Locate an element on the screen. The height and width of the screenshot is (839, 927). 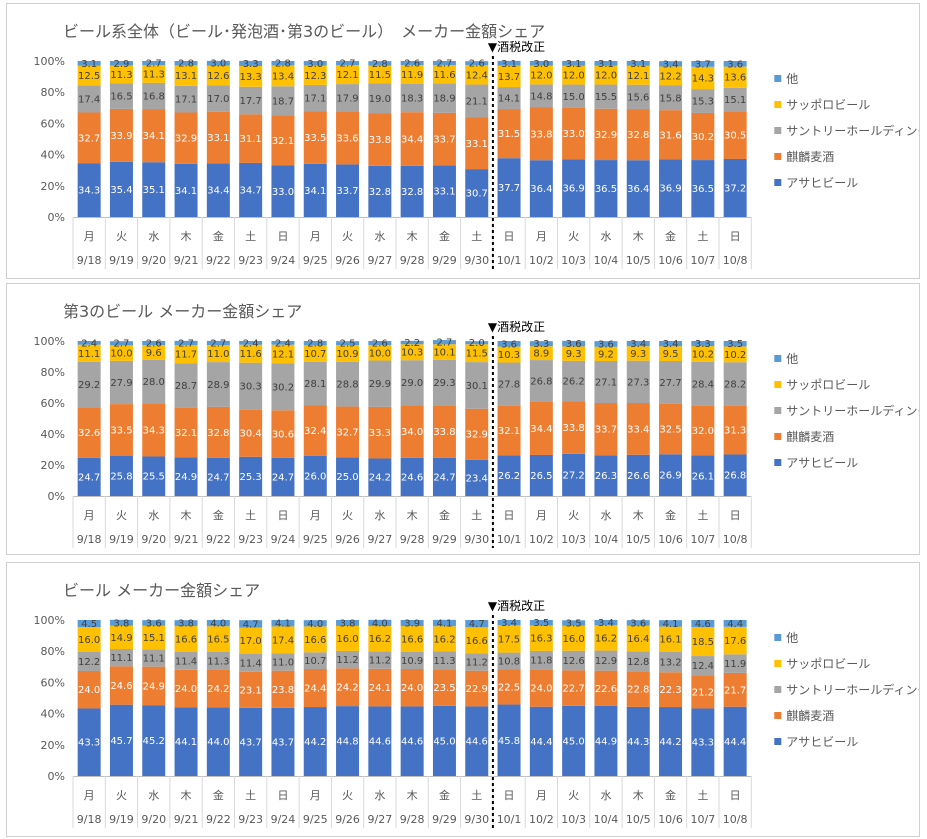
data-label: 12.1 is located at coordinates (283, 355).